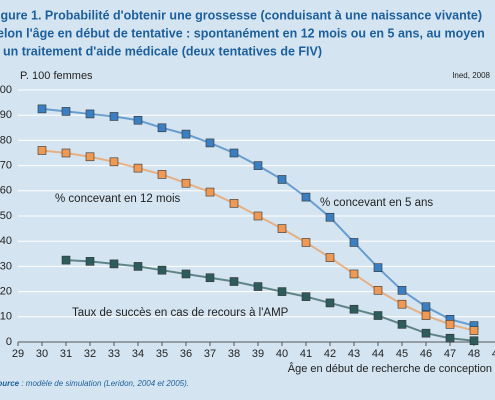 Image resolution: width=495 pixels, height=400 pixels. I want to click on x-tick-label: 33, so click(114, 354).